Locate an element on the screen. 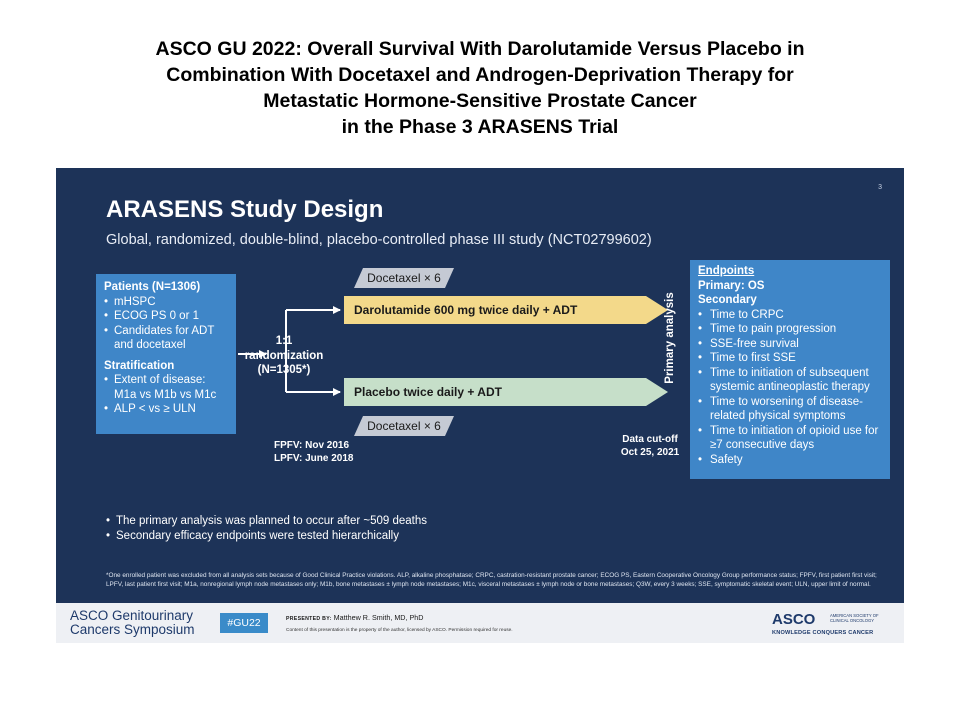 Image resolution: width=960 pixels, height=720 pixels. list-item: Time to CRPC is located at coordinates (790, 315).